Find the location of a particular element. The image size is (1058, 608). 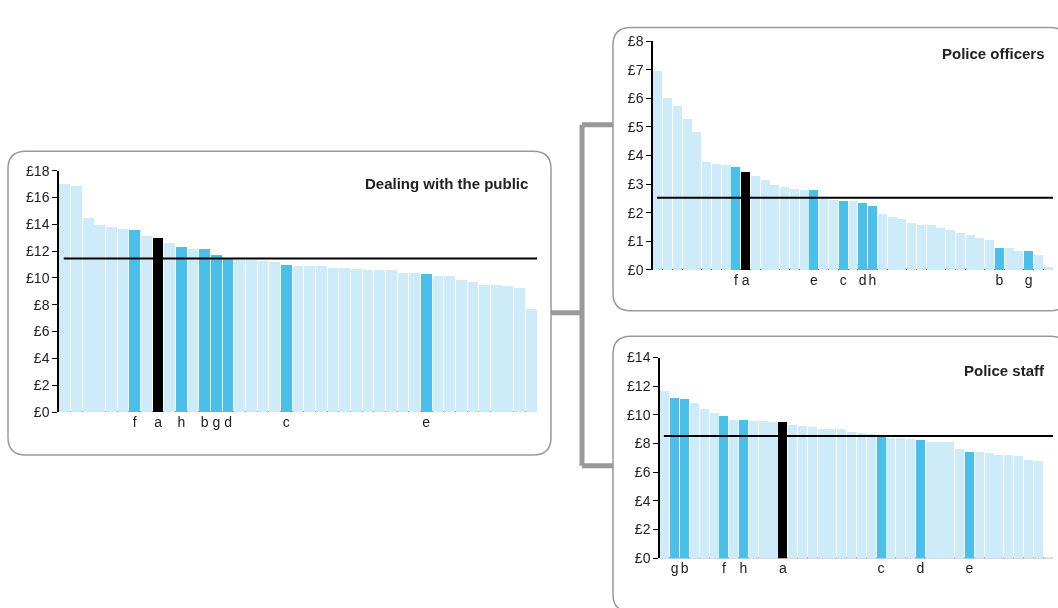

y-tick-label: £7 is located at coordinates (635, 69).